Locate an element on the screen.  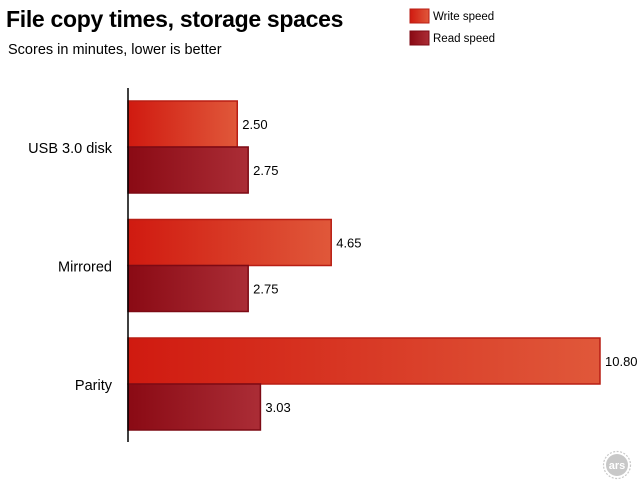
legend-label: Read speed is located at coordinates (464, 39).